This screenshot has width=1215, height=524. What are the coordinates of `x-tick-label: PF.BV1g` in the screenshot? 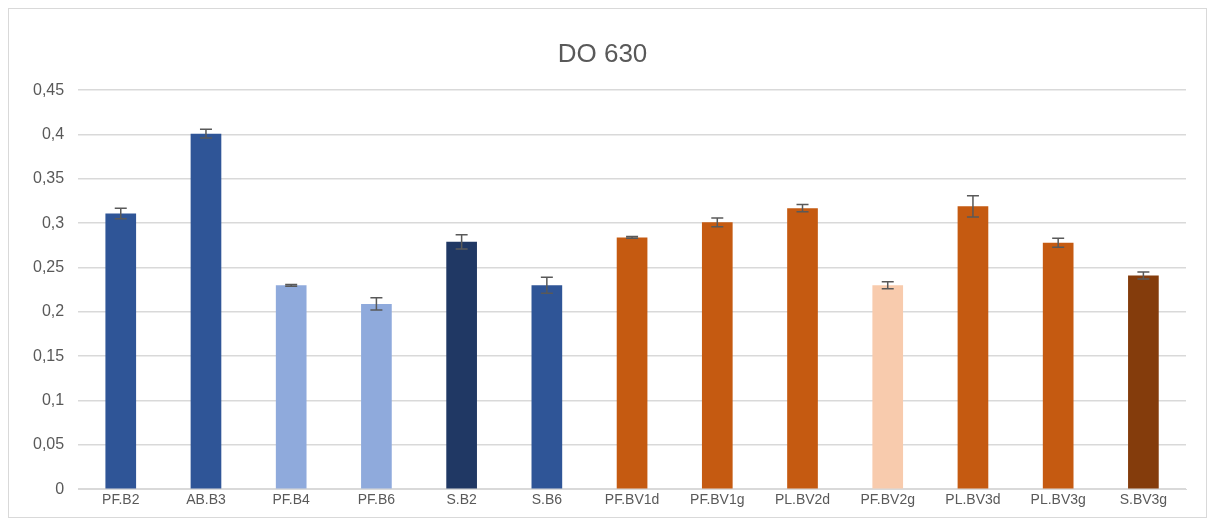 It's located at (717, 499).